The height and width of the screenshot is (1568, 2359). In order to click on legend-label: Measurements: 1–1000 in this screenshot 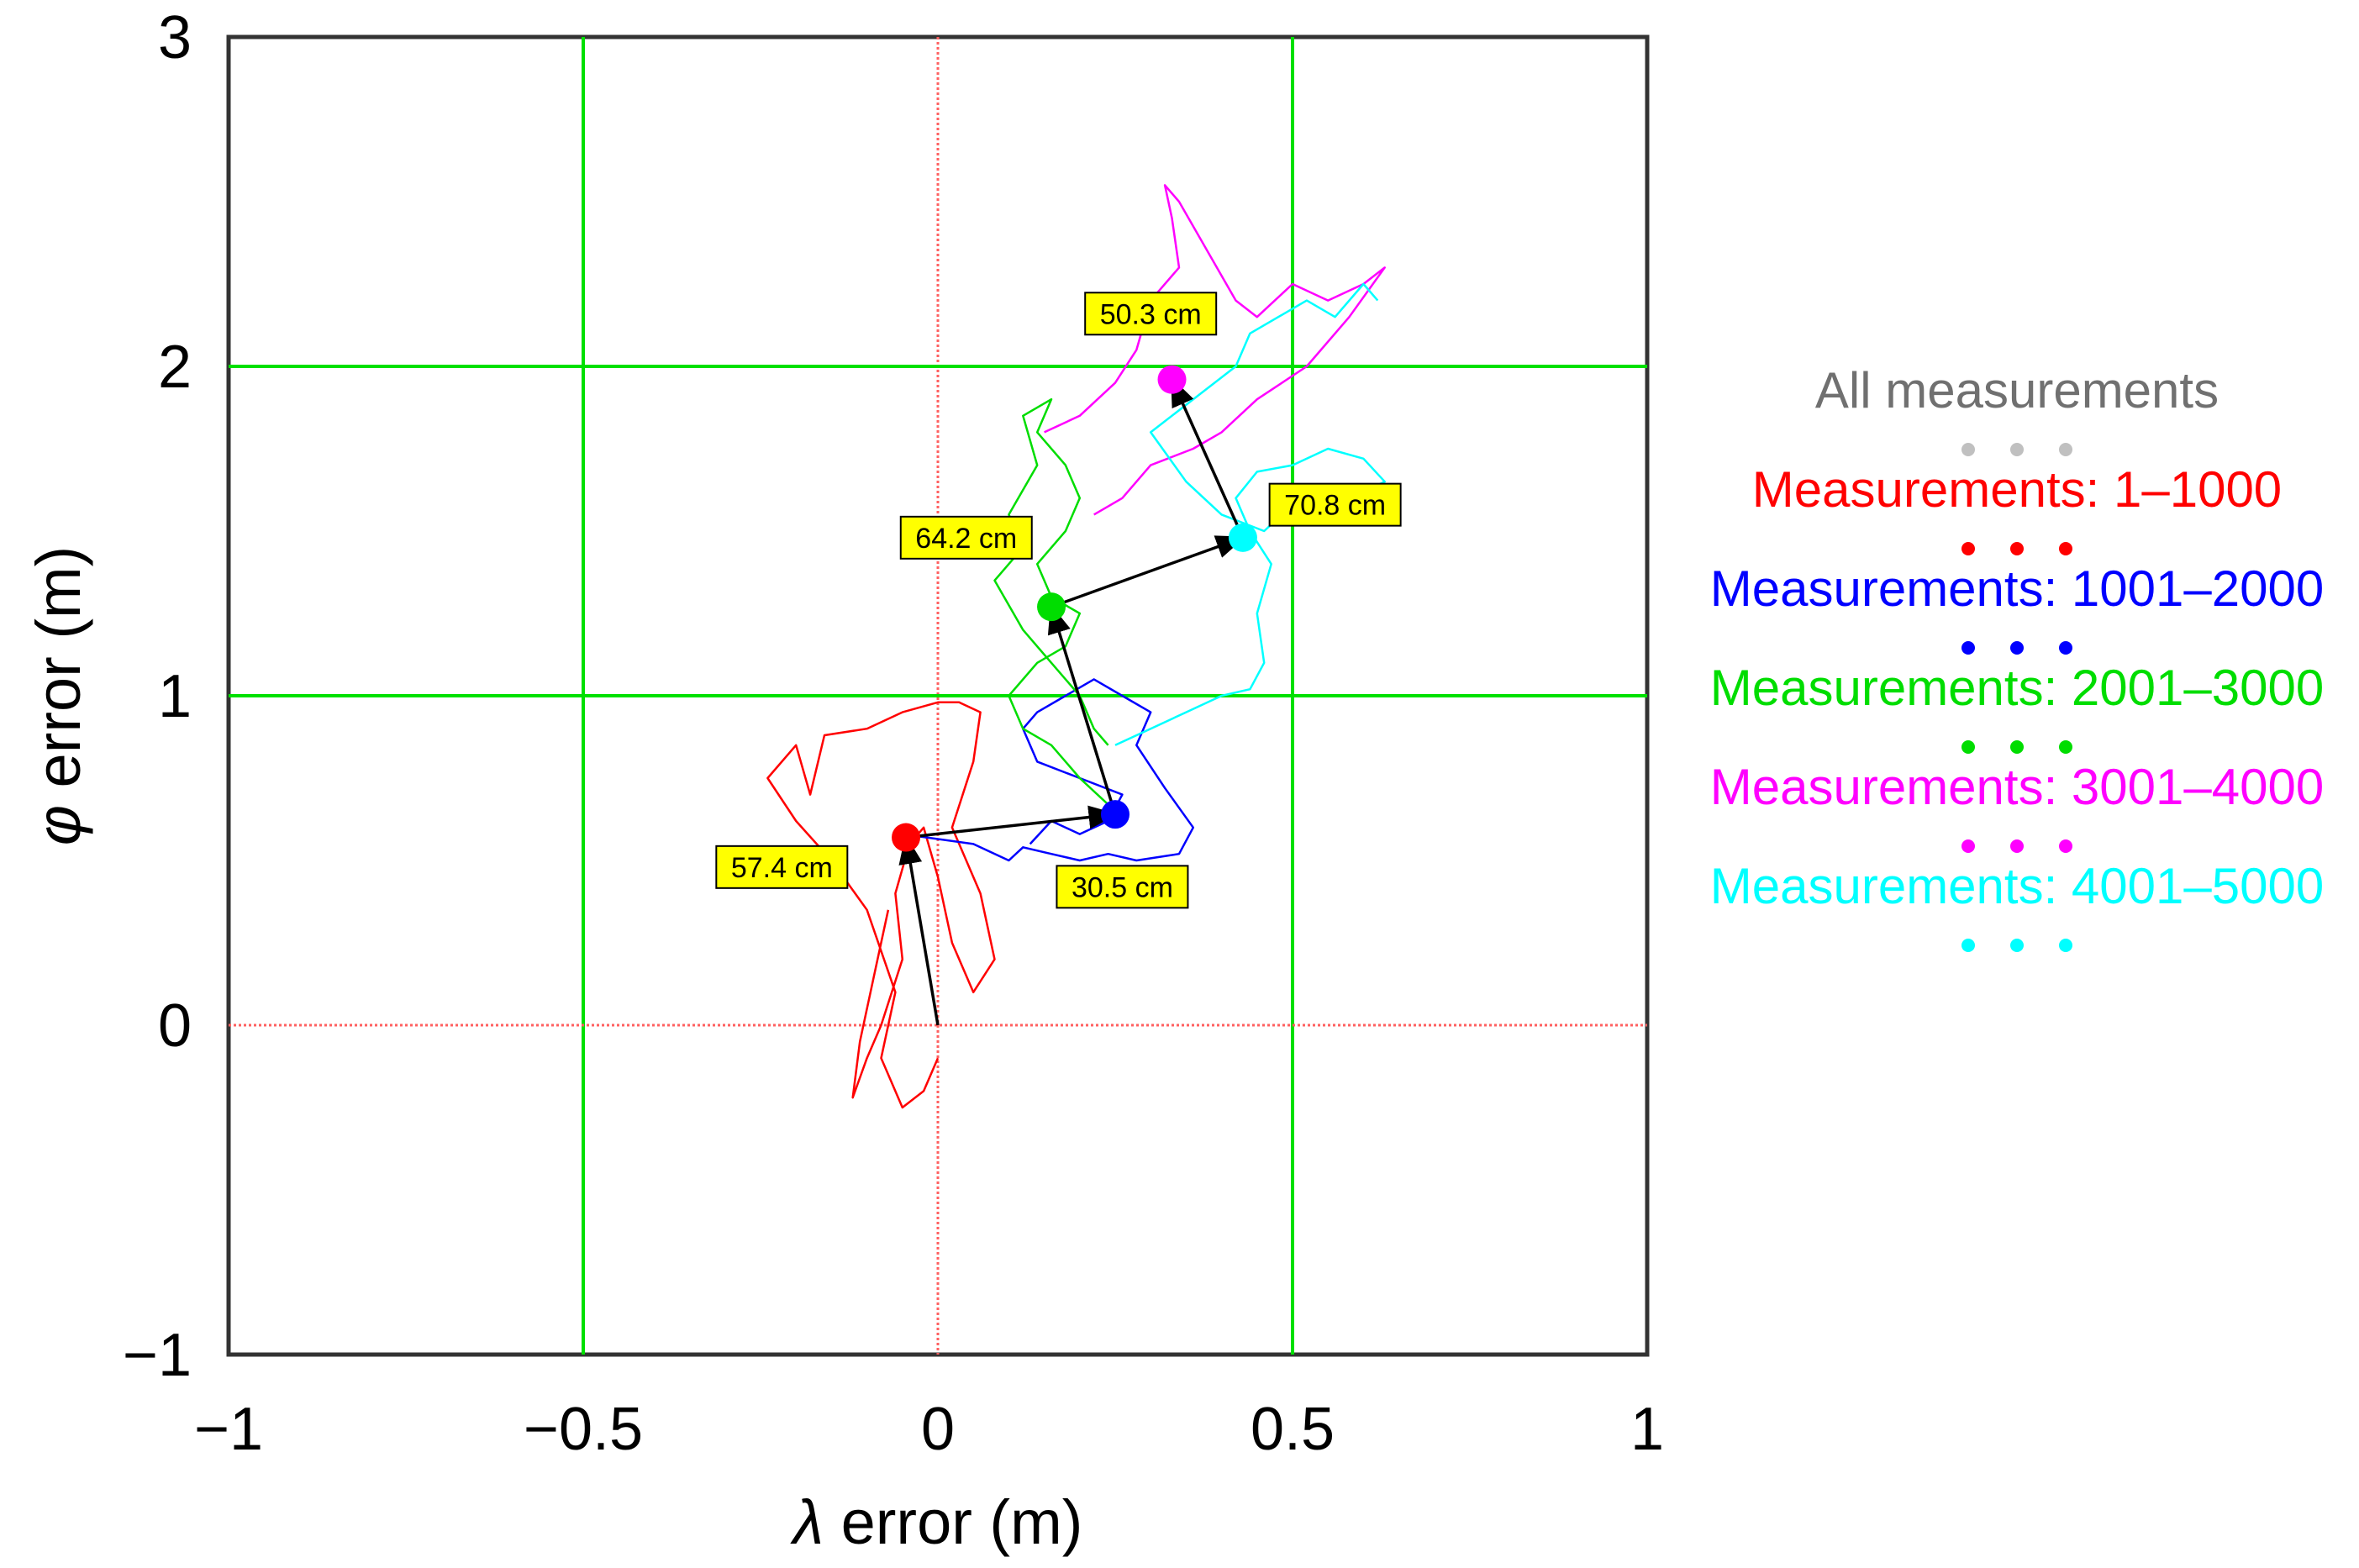, I will do `click(2017, 489)`.